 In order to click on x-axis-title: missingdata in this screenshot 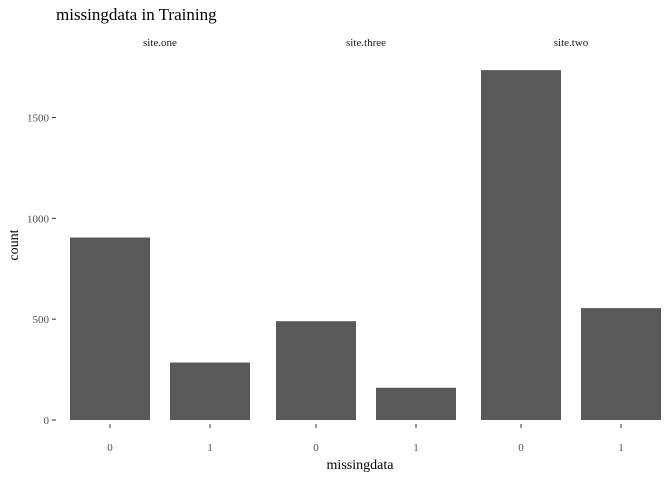, I will do `click(361, 465)`.